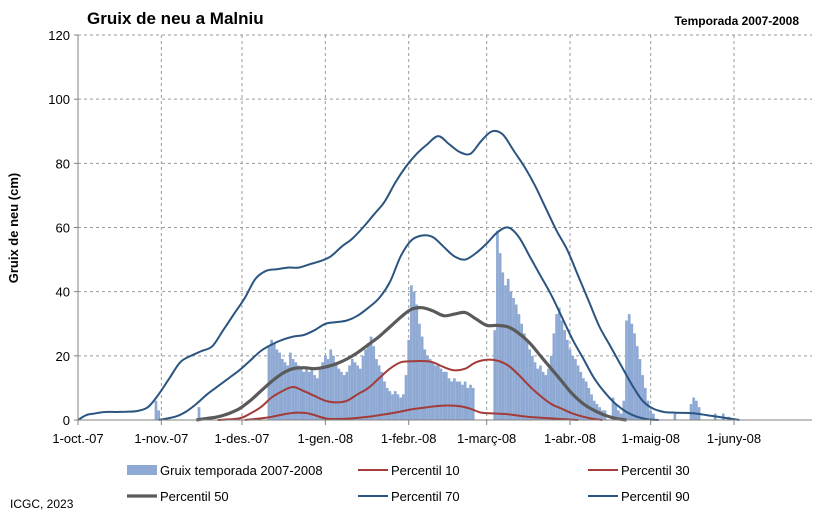 This screenshot has width=815, height=526. Describe the element at coordinates (326, 438) in the screenshot. I see `x-tick-label: 1-gen.-08` at that location.